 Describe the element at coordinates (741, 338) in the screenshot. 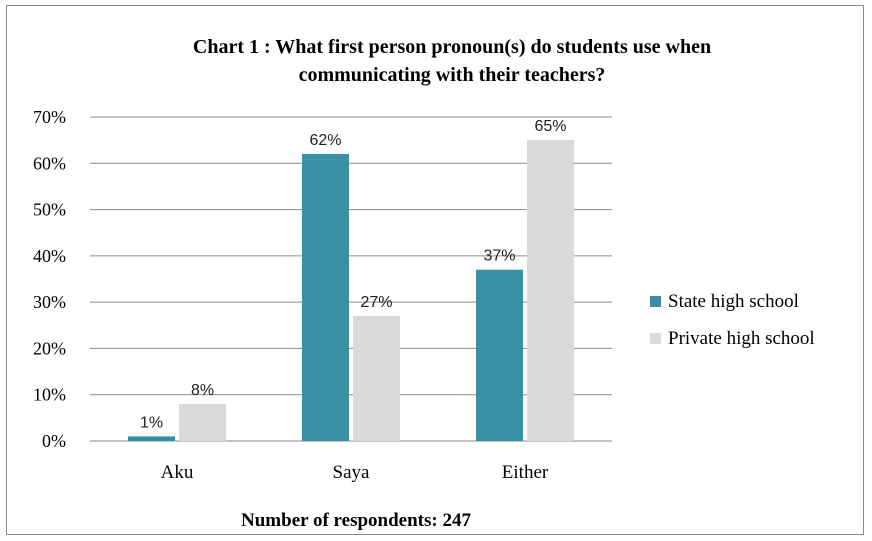

I see `legend-label: Private high school` at that location.